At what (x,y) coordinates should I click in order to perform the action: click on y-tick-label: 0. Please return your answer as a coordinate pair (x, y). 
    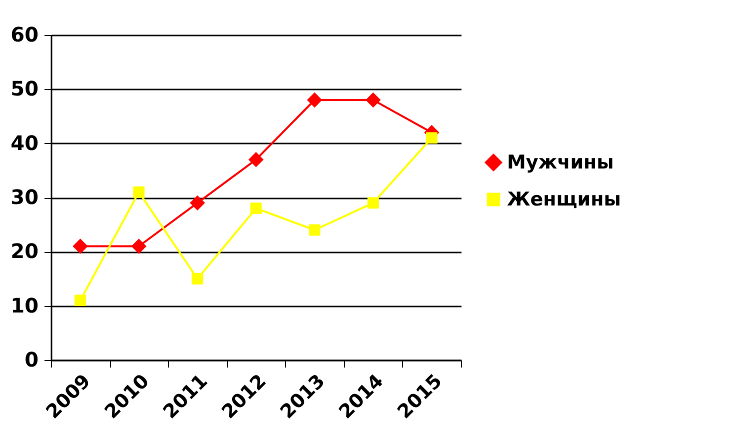
    Looking at the image, I should click on (31, 360).